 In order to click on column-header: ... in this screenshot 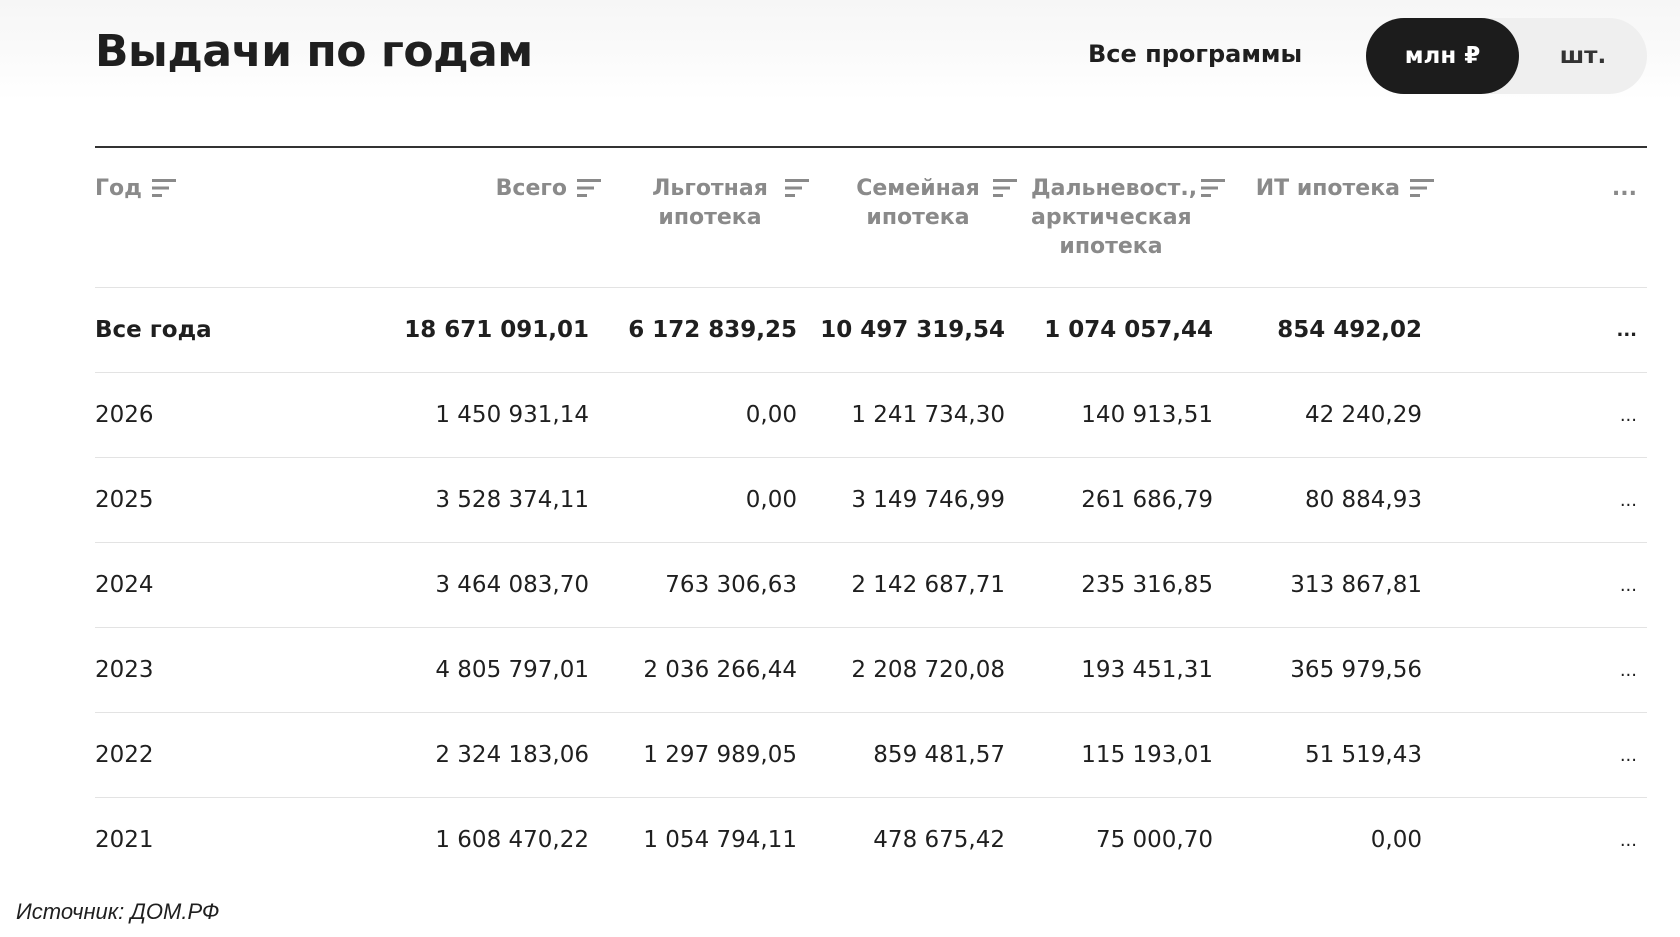, I will do `click(1534, 217)`.